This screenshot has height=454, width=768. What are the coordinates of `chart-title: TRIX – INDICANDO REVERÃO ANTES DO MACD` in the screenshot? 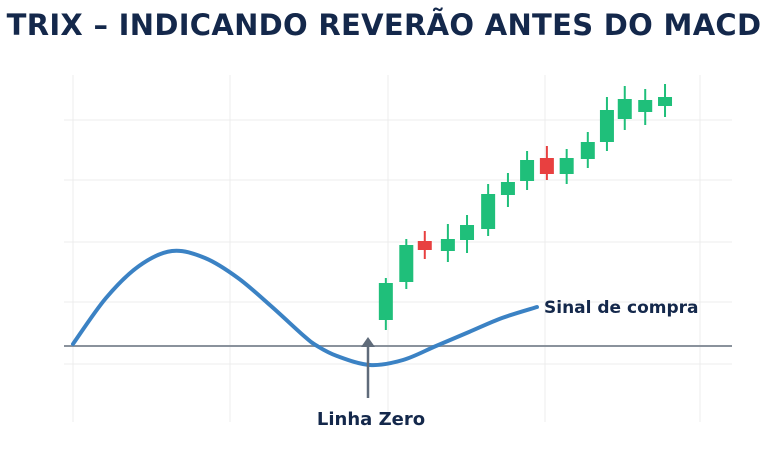 It's located at (384, 25).